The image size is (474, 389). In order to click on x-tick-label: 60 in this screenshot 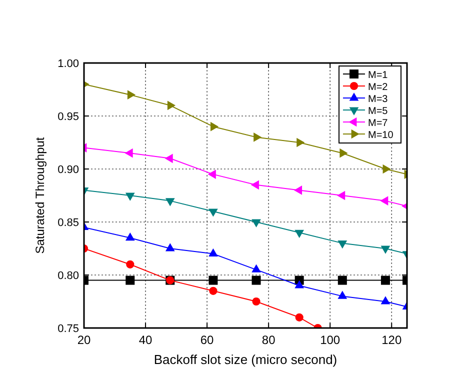, I will do `click(207, 340)`.